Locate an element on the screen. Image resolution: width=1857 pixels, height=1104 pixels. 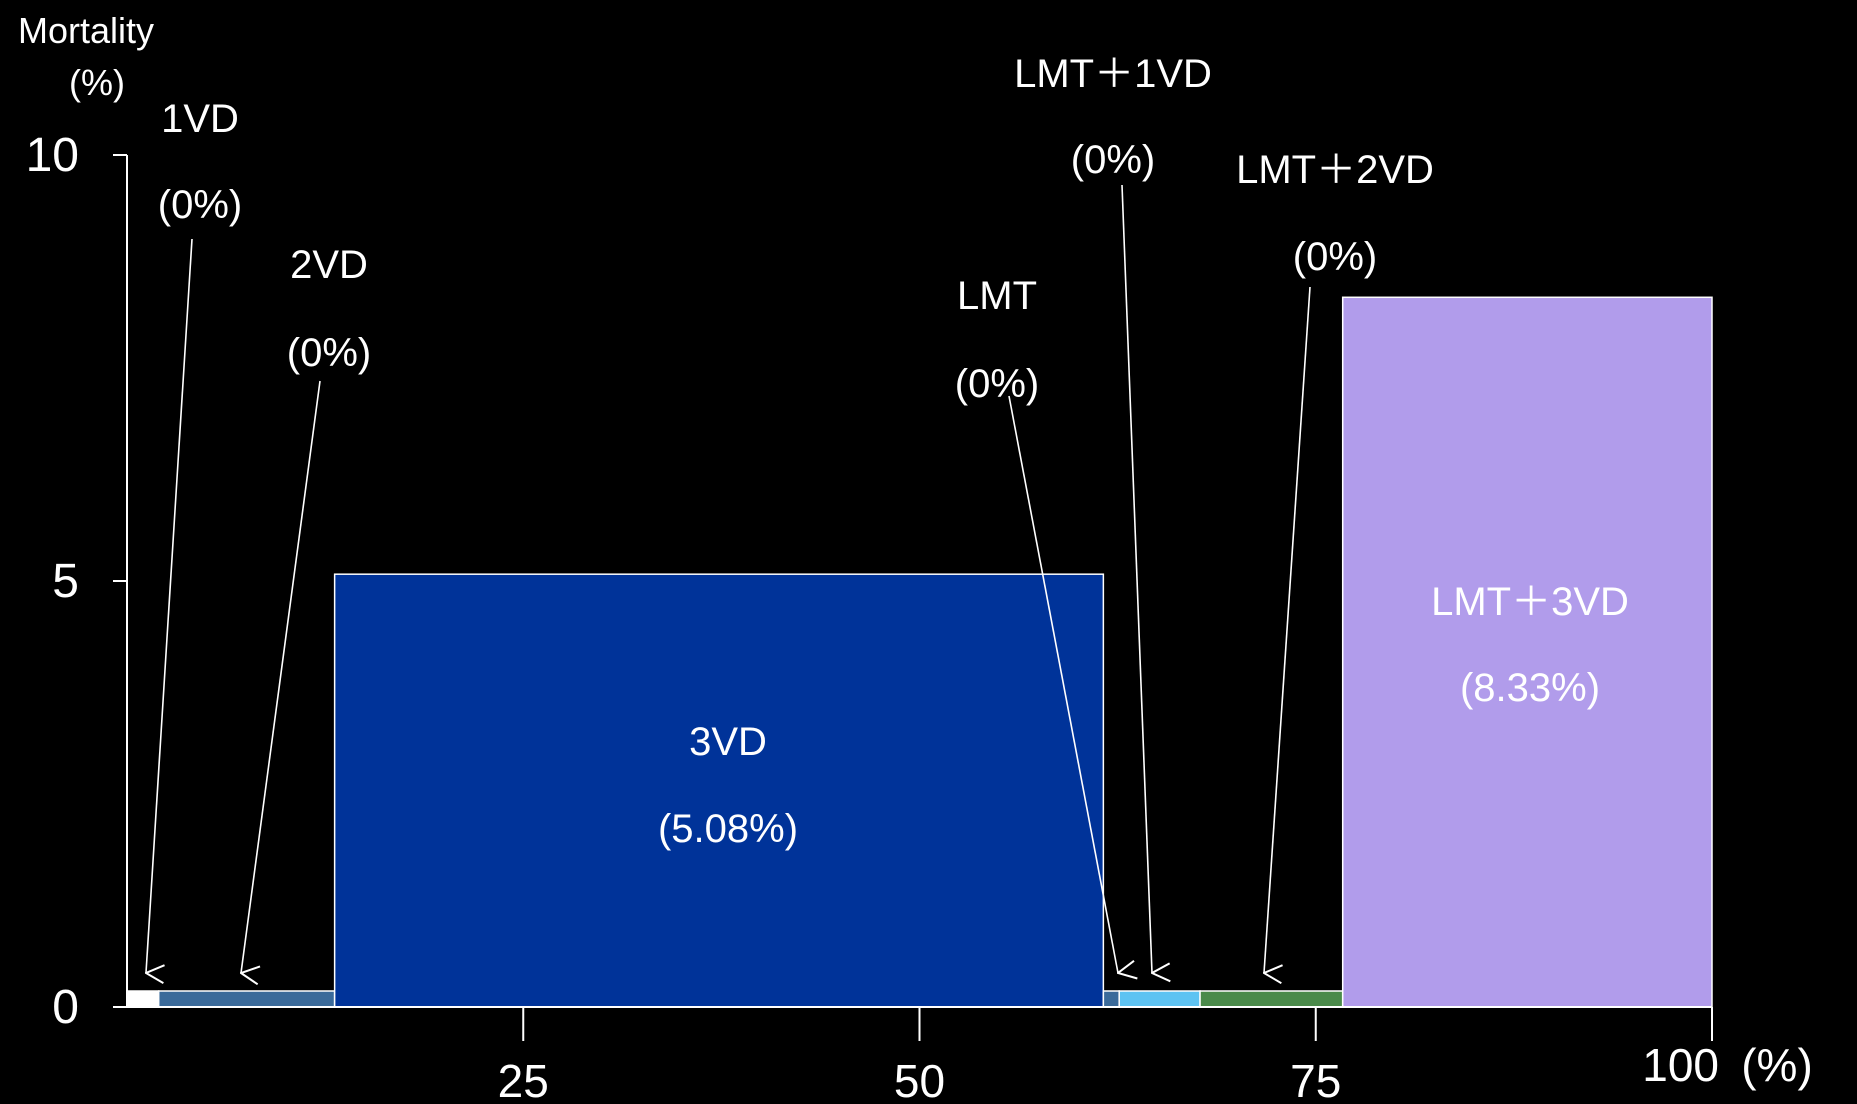
segment-name: LMT＋1VD is located at coordinates (1113, 74).